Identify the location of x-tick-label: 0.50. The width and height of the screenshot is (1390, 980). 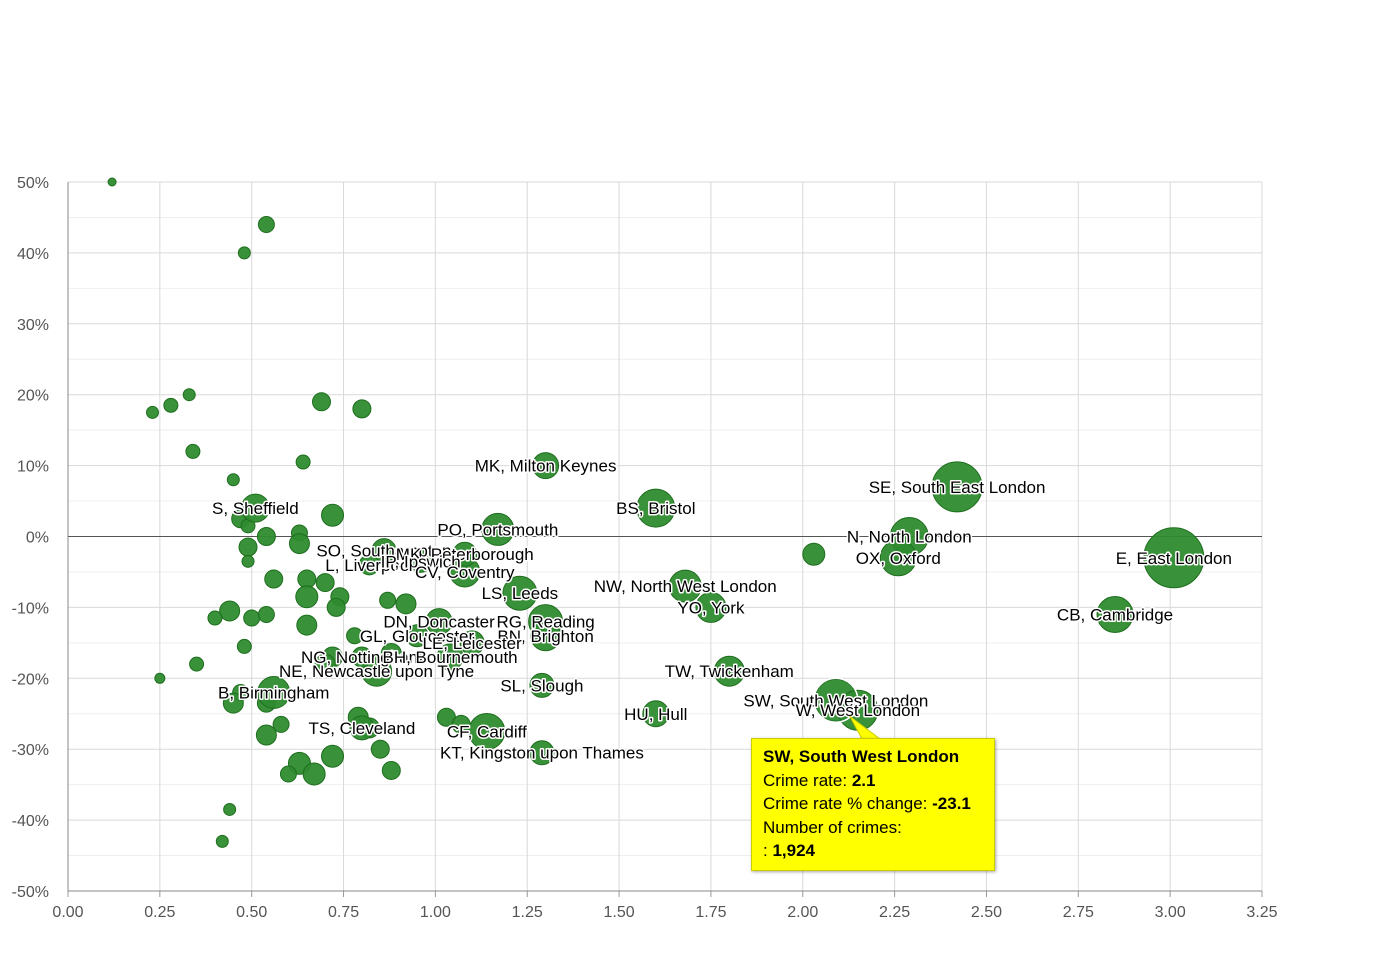
(251, 912).